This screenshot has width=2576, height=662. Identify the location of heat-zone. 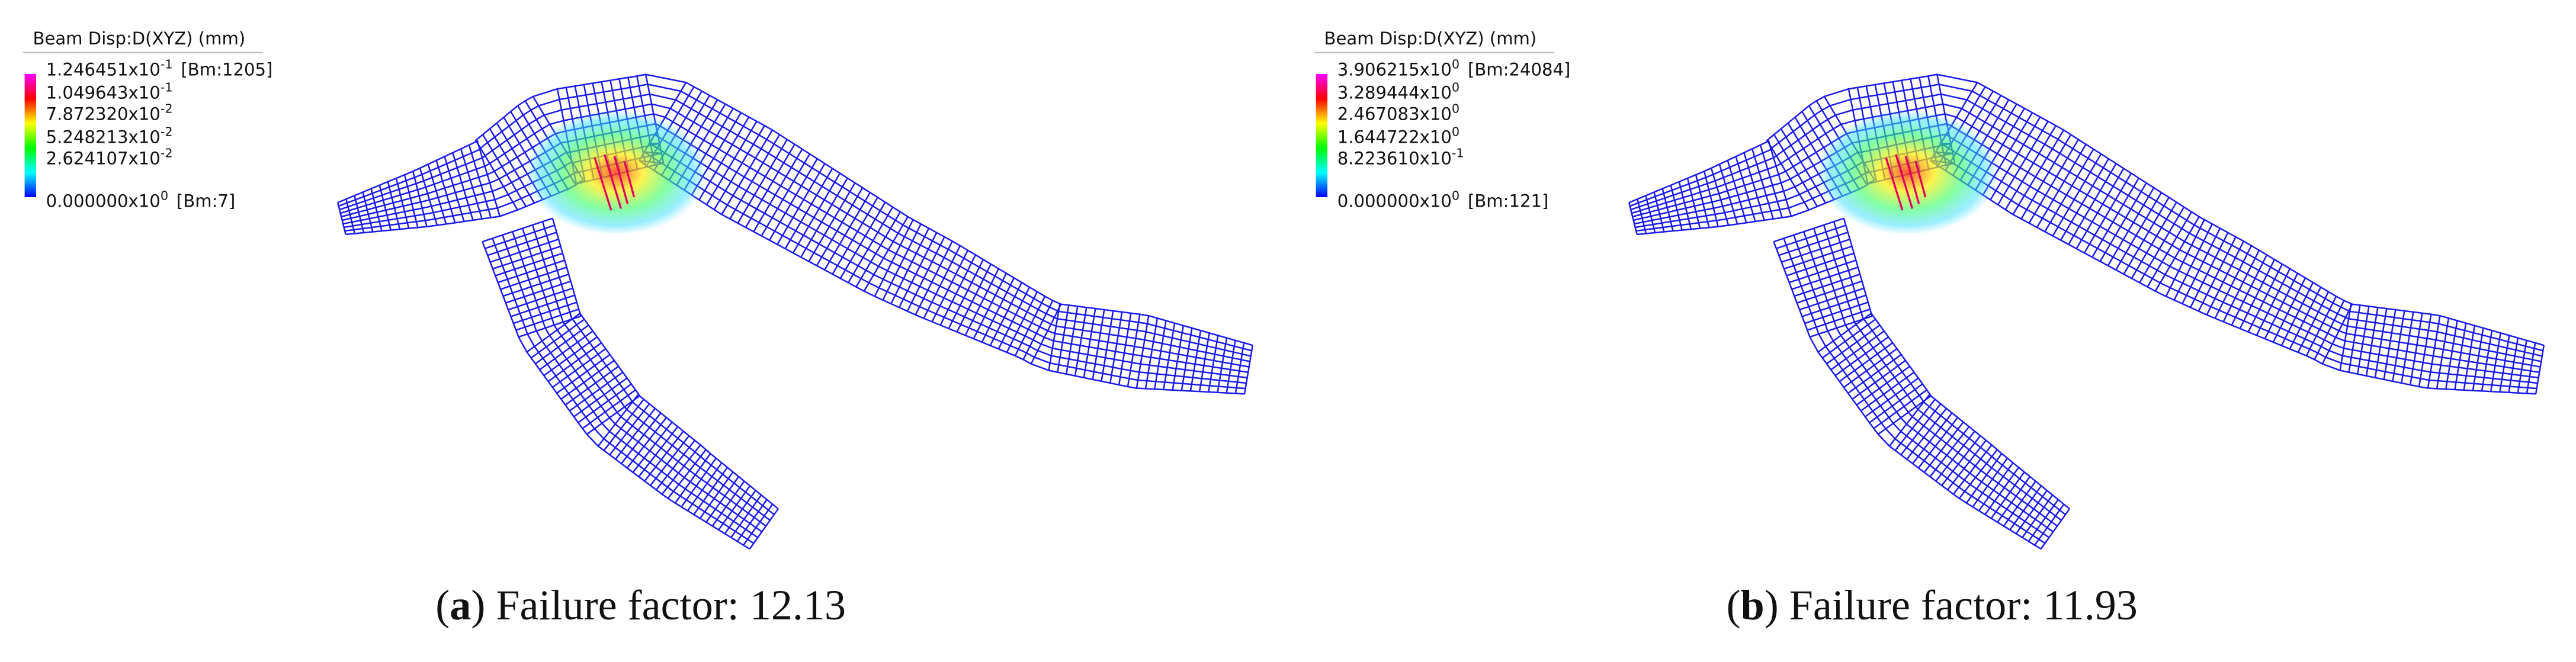
(1907, 172).